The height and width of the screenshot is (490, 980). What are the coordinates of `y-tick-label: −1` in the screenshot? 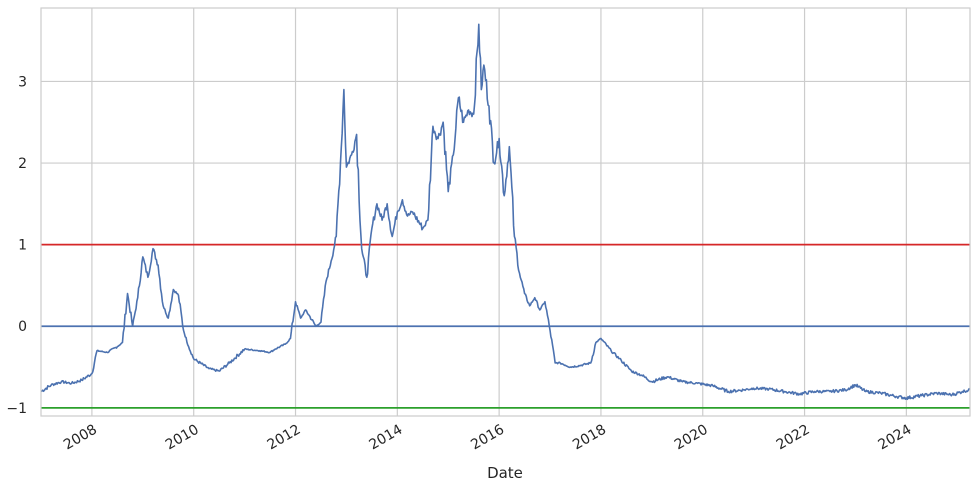 It's located at (16, 409).